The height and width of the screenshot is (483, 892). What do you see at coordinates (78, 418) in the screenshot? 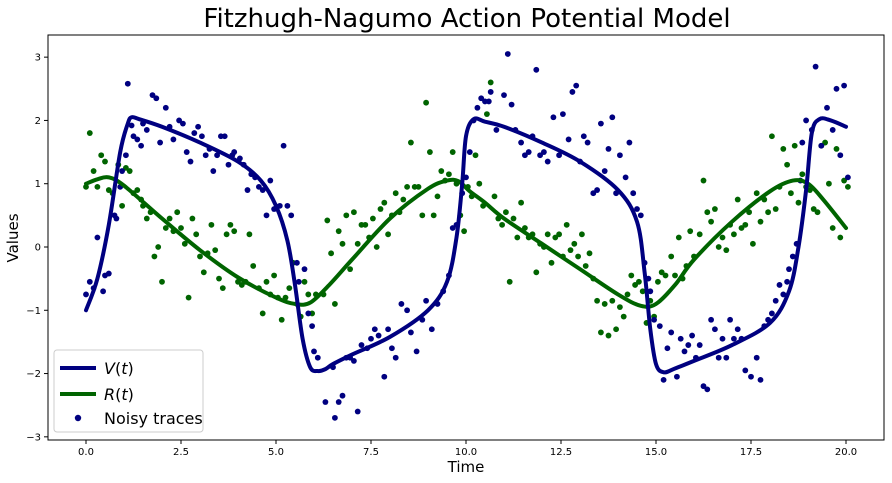
I see `legend-swatch-noisy` at bounding box center [78, 418].